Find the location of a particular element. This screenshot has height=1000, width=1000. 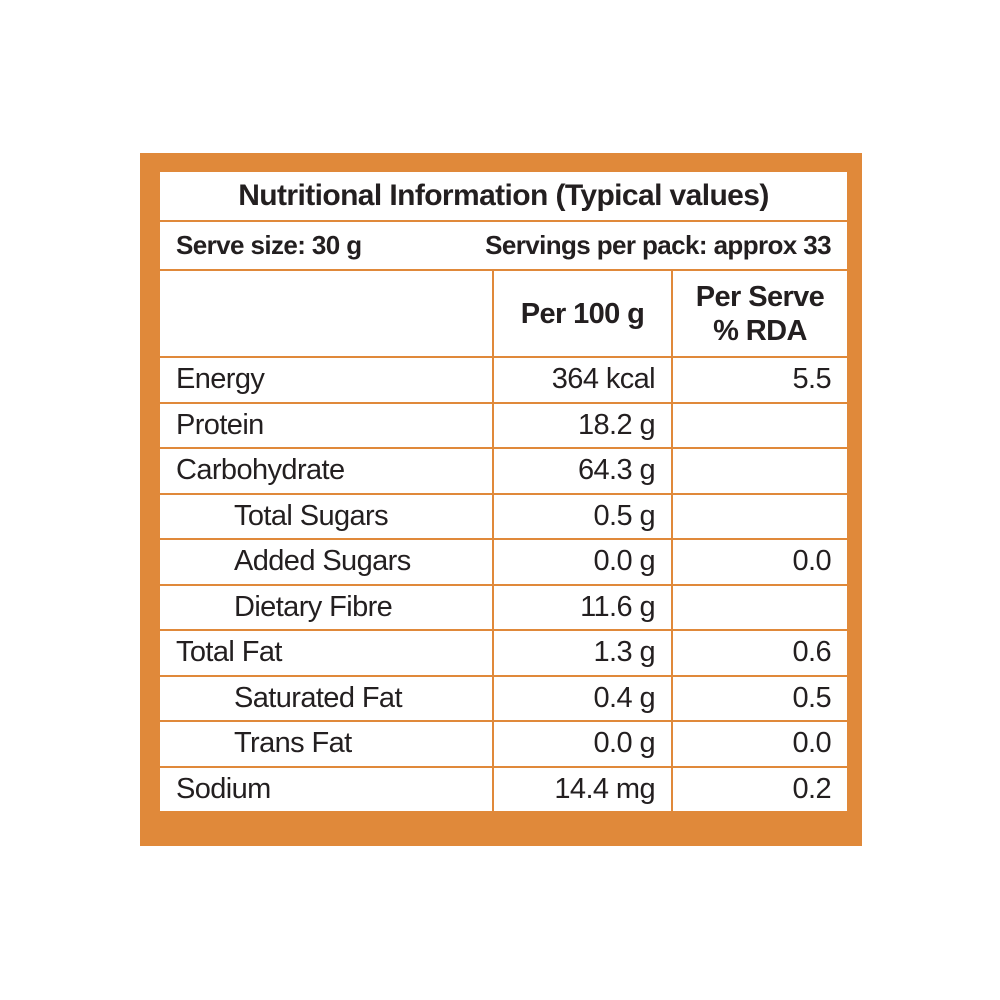

per-100g: 64.3 g is located at coordinates (582, 471).